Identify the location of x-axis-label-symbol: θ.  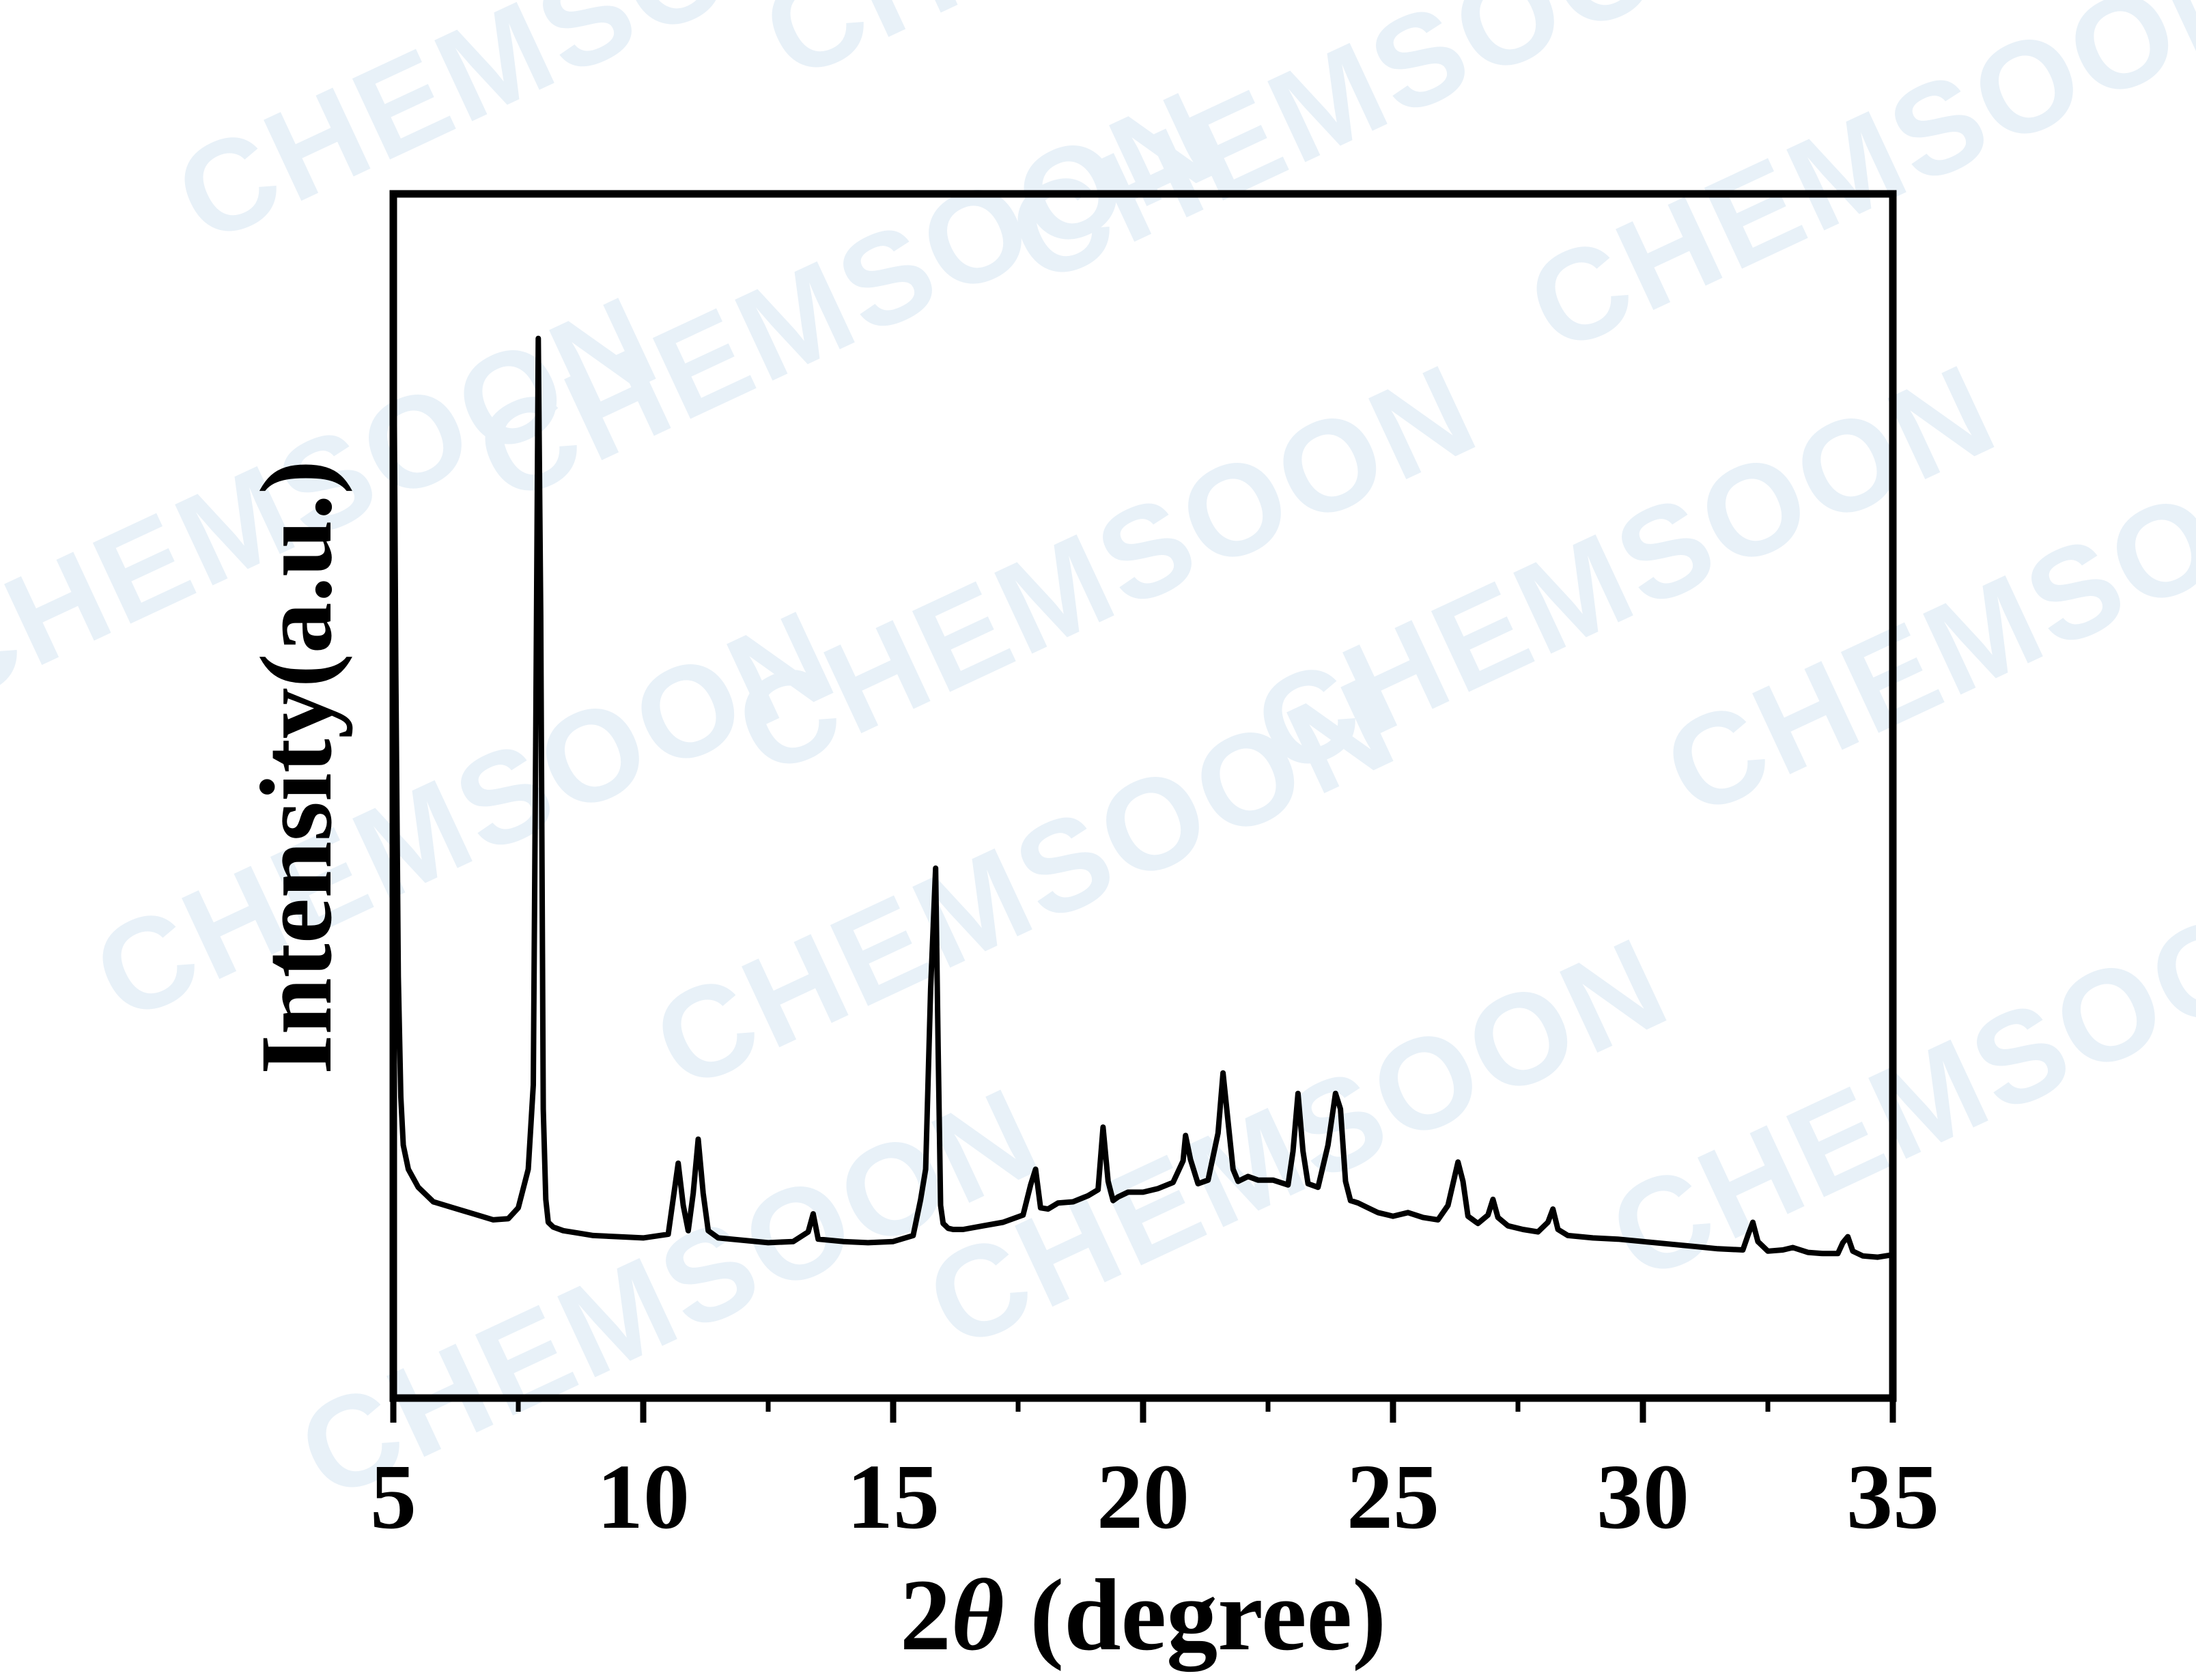
(978, 1615).